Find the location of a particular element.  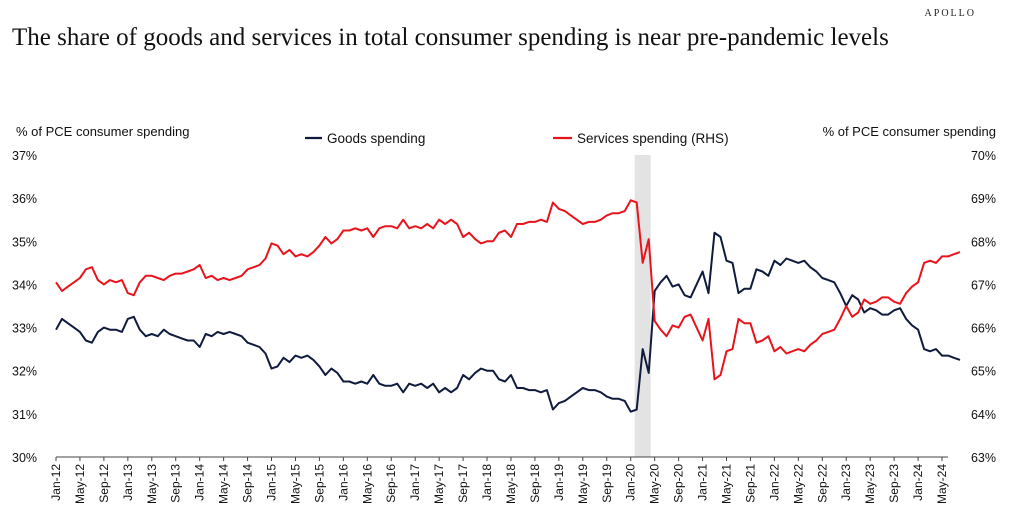

x-tick-label: Jan-21 is located at coordinates (703, 482).